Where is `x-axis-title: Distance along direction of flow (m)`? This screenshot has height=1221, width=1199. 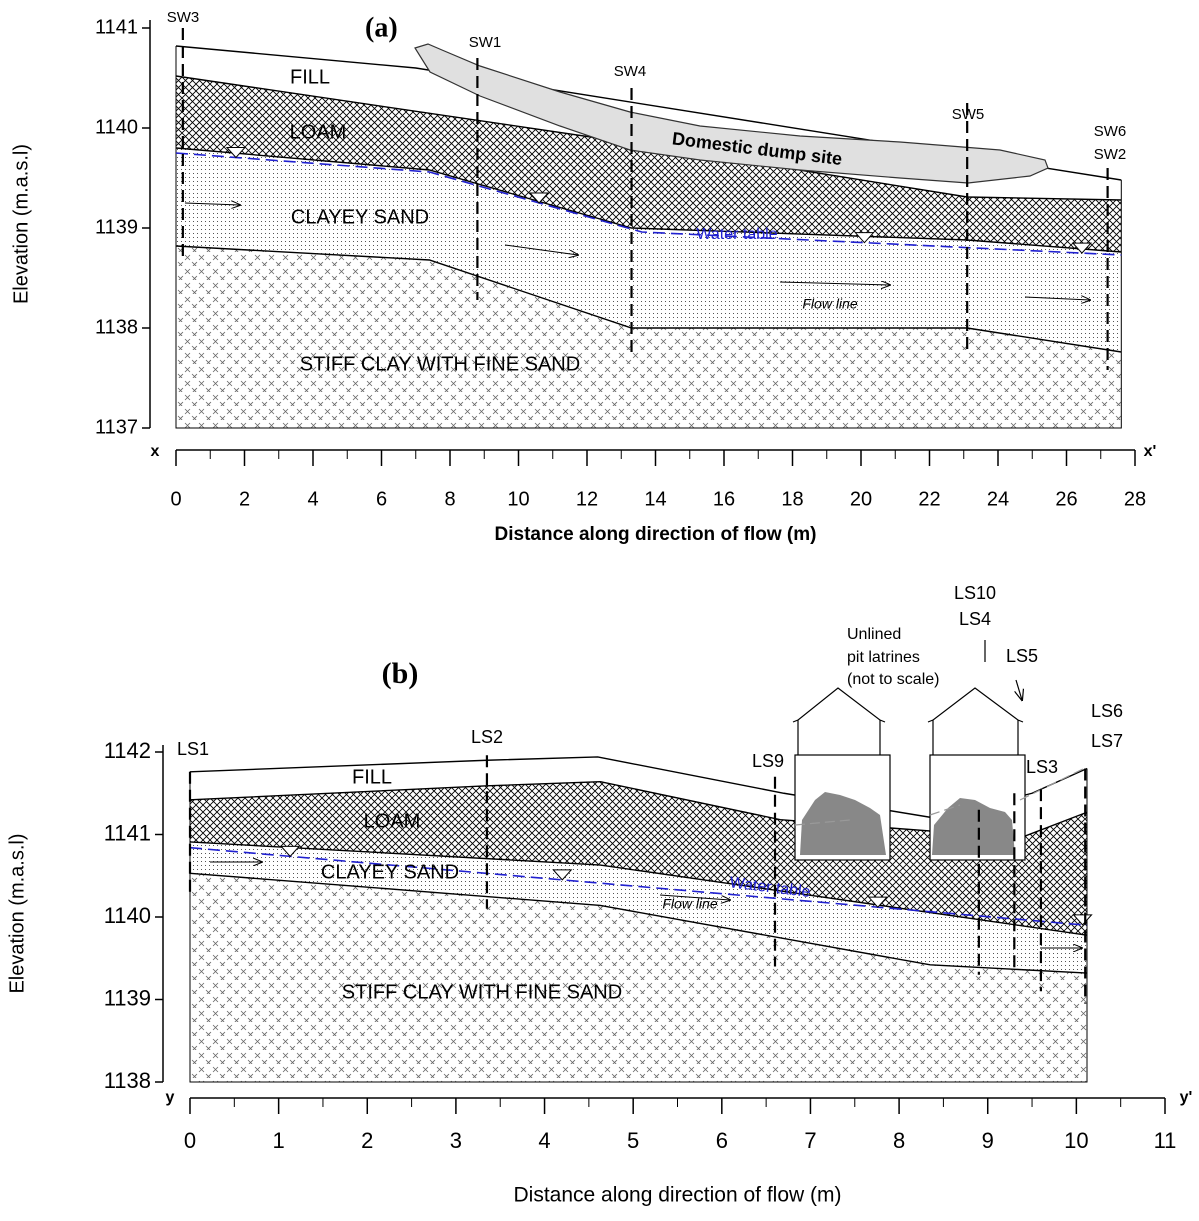
x-axis-title: Distance along direction of flow (m) is located at coordinates (656, 534).